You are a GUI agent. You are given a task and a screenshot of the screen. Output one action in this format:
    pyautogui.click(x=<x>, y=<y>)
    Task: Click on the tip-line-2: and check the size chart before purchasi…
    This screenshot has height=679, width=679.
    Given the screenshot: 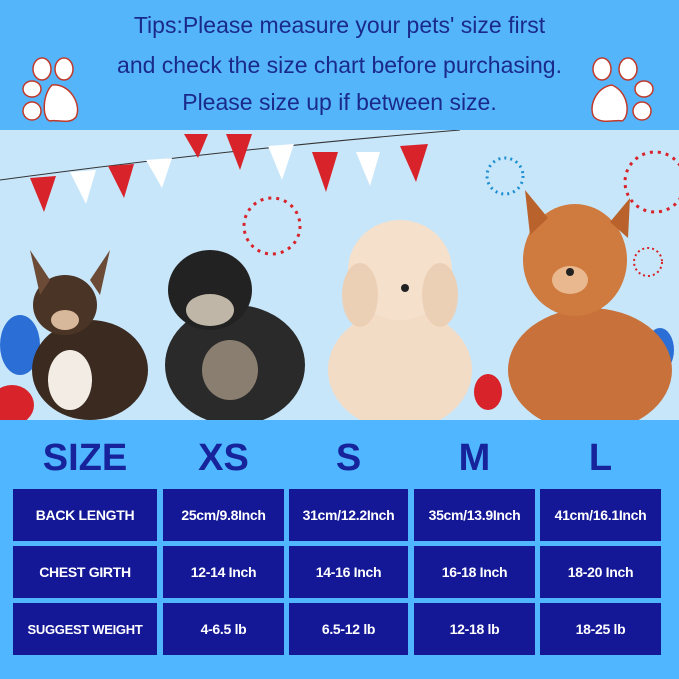 What is the action you would take?
    pyautogui.click(x=339, y=65)
    